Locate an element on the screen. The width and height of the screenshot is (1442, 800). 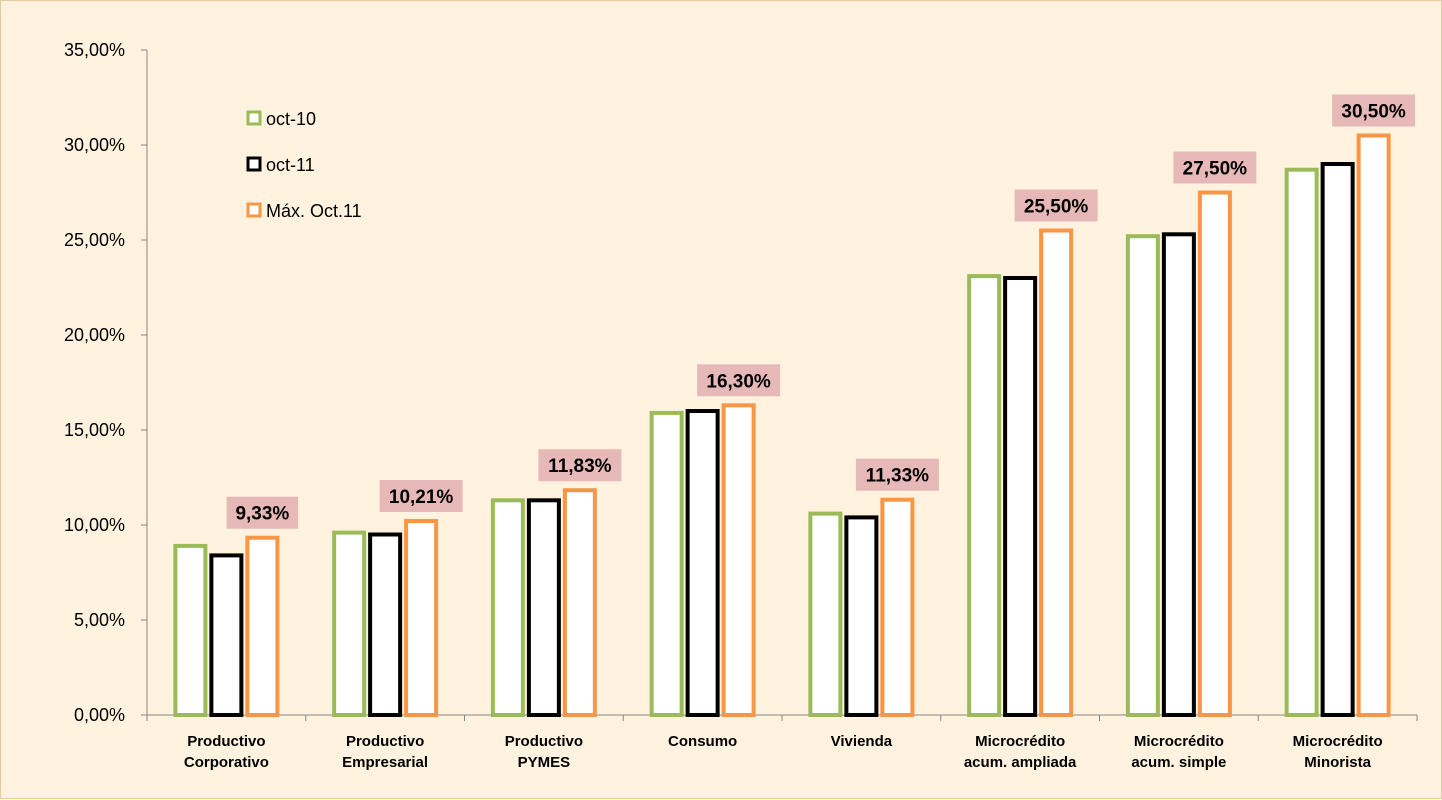
x-category-label: Consumo is located at coordinates (702, 741).